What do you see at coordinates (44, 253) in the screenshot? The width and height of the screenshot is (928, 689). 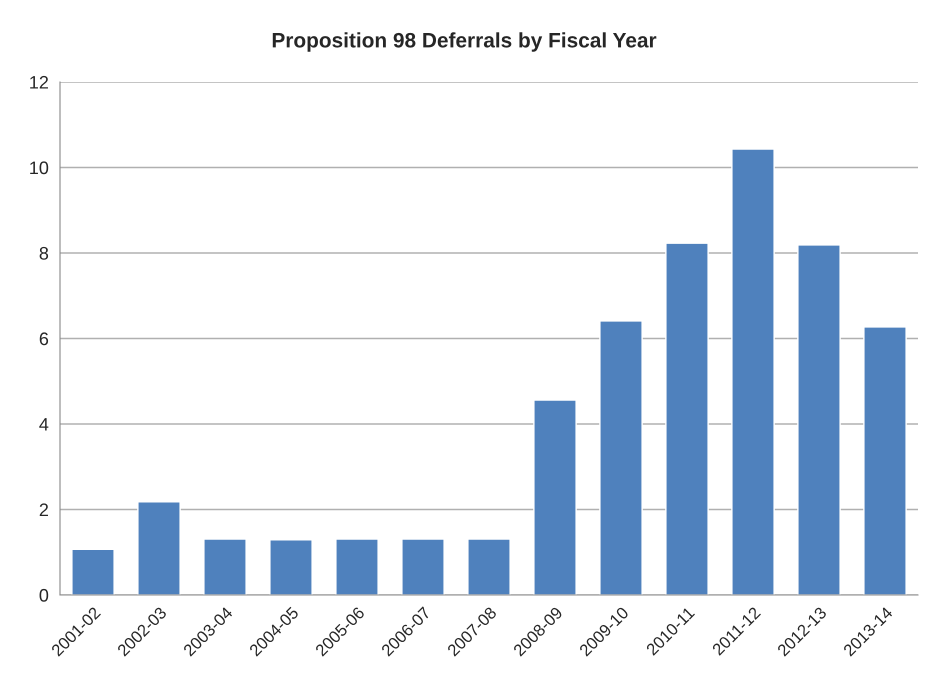 I see `y-tick-label: 8` at bounding box center [44, 253].